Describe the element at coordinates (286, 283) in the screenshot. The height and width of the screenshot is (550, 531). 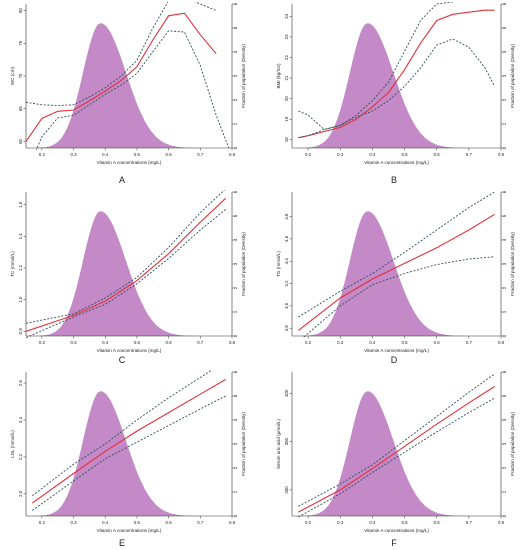
I see `y-tick-label: 4.2` at that location.